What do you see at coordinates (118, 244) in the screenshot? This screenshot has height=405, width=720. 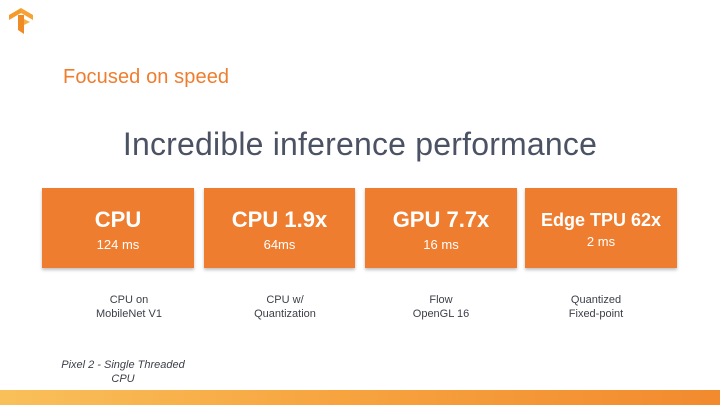 I see `card-value: 124 ms` at bounding box center [118, 244].